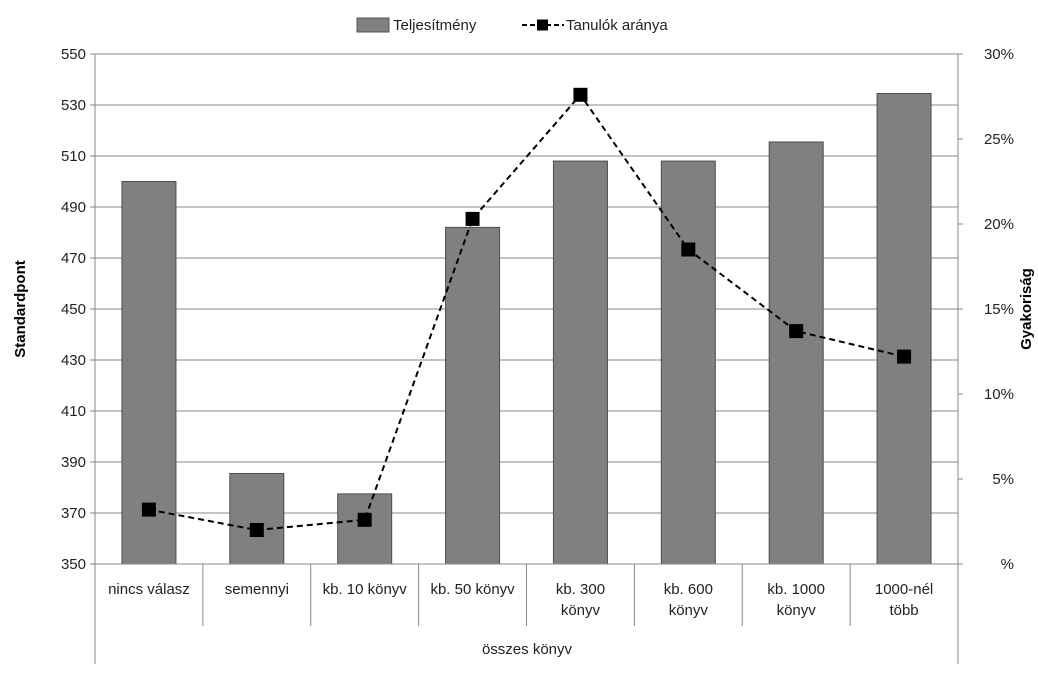 This screenshot has height=678, width=1038. What do you see at coordinates (149, 589) in the screenshot?
I see `category-label: nincs válasz` at bounding box center [149, 589].